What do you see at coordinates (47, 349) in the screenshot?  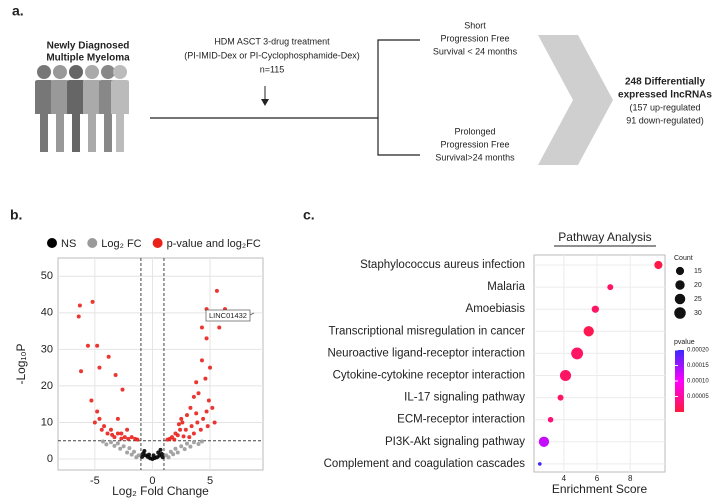 I see `y-tick-label: 30` at bounding box center [47, 349].